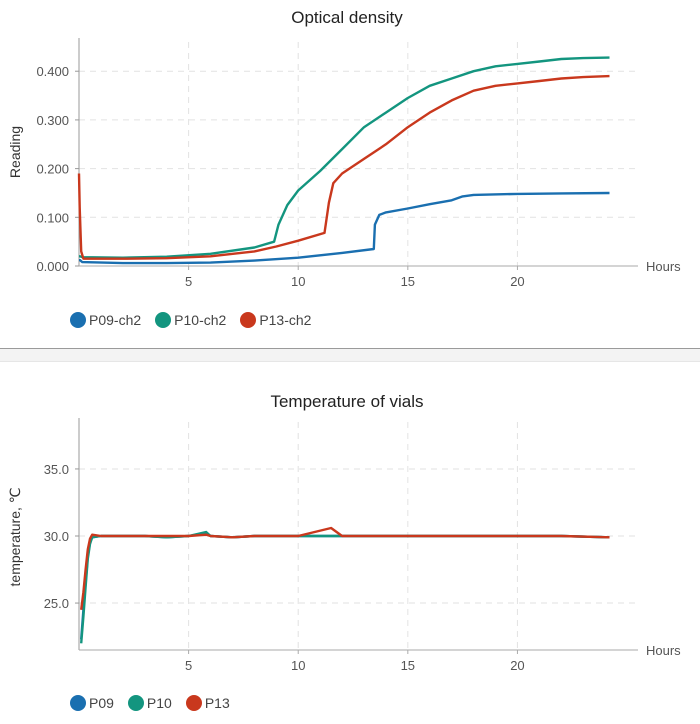  What do you see at coordinates (350, 355) in the screenshot?
I see `panel-divider` at bounding box center [350, 355].